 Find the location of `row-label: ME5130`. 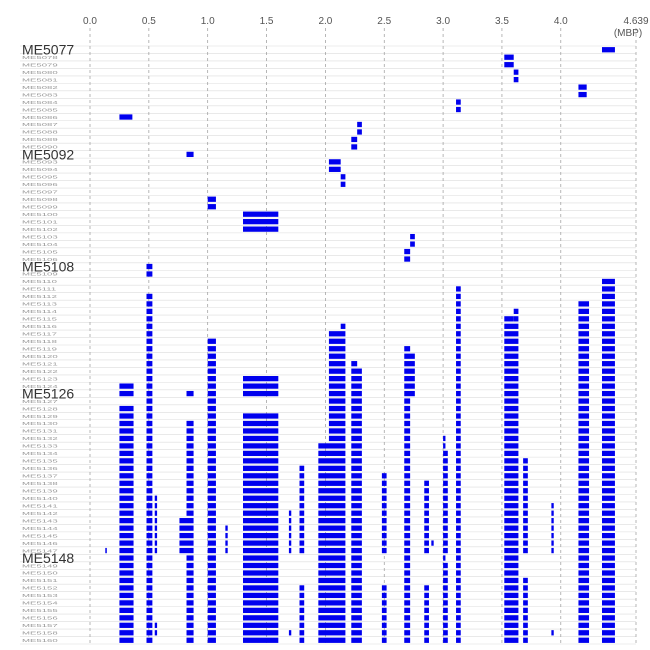

row-label: ME5130 is located at coordinates (40, 424).